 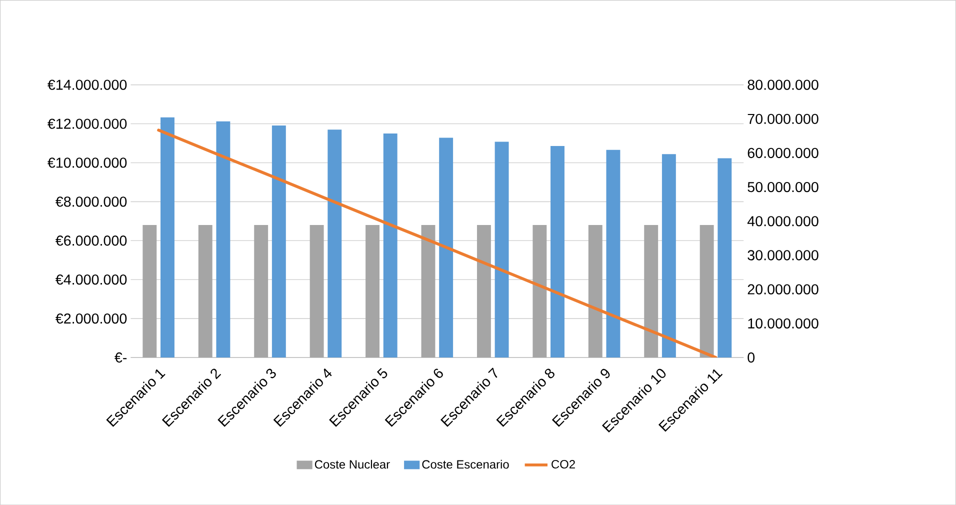 What do you see at coordinates (563, 464) in the screenshot?
I see `legend-label: CO2` at bounding box center [563, 464].